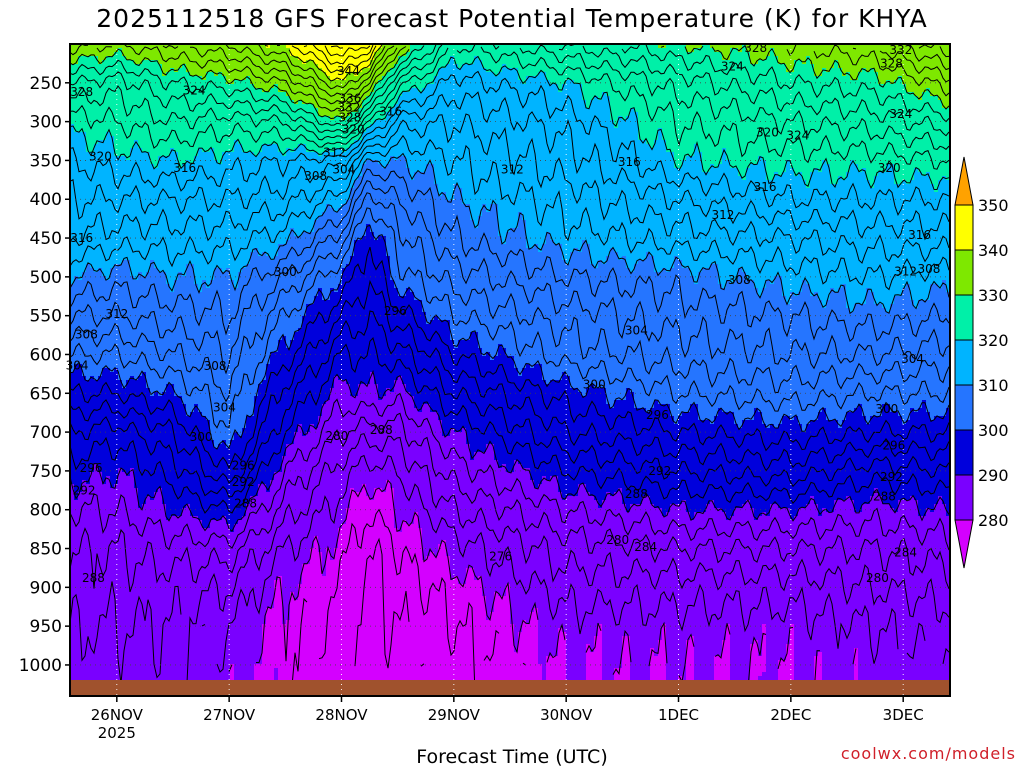  What do you see at coordinates (390, 112) in the screenshot?
I see `contour-label: 316` at bounding box center [390, 112].